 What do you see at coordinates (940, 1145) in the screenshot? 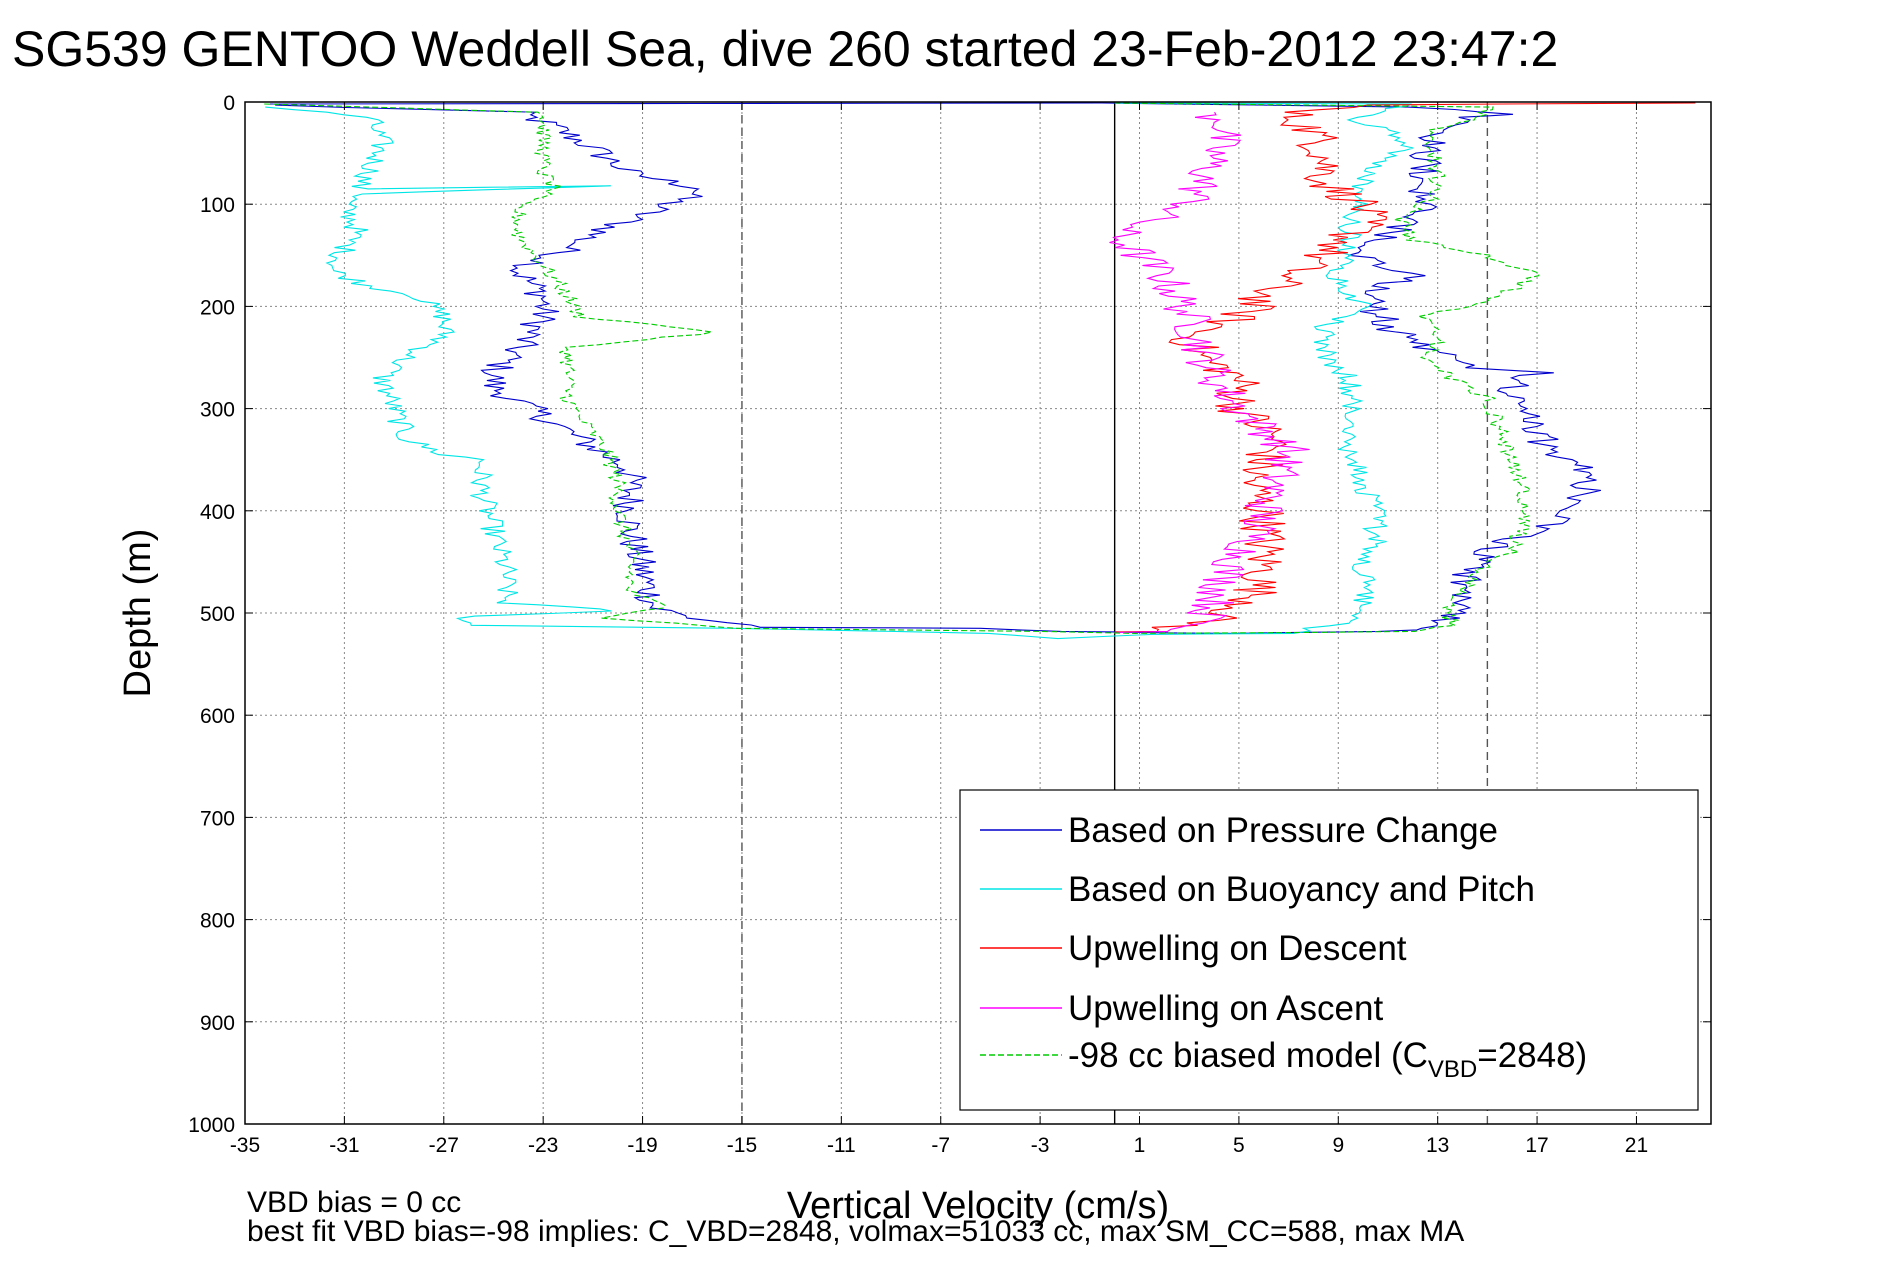
I see `x-tick-label: -7` at bounding box center [940, 1145].